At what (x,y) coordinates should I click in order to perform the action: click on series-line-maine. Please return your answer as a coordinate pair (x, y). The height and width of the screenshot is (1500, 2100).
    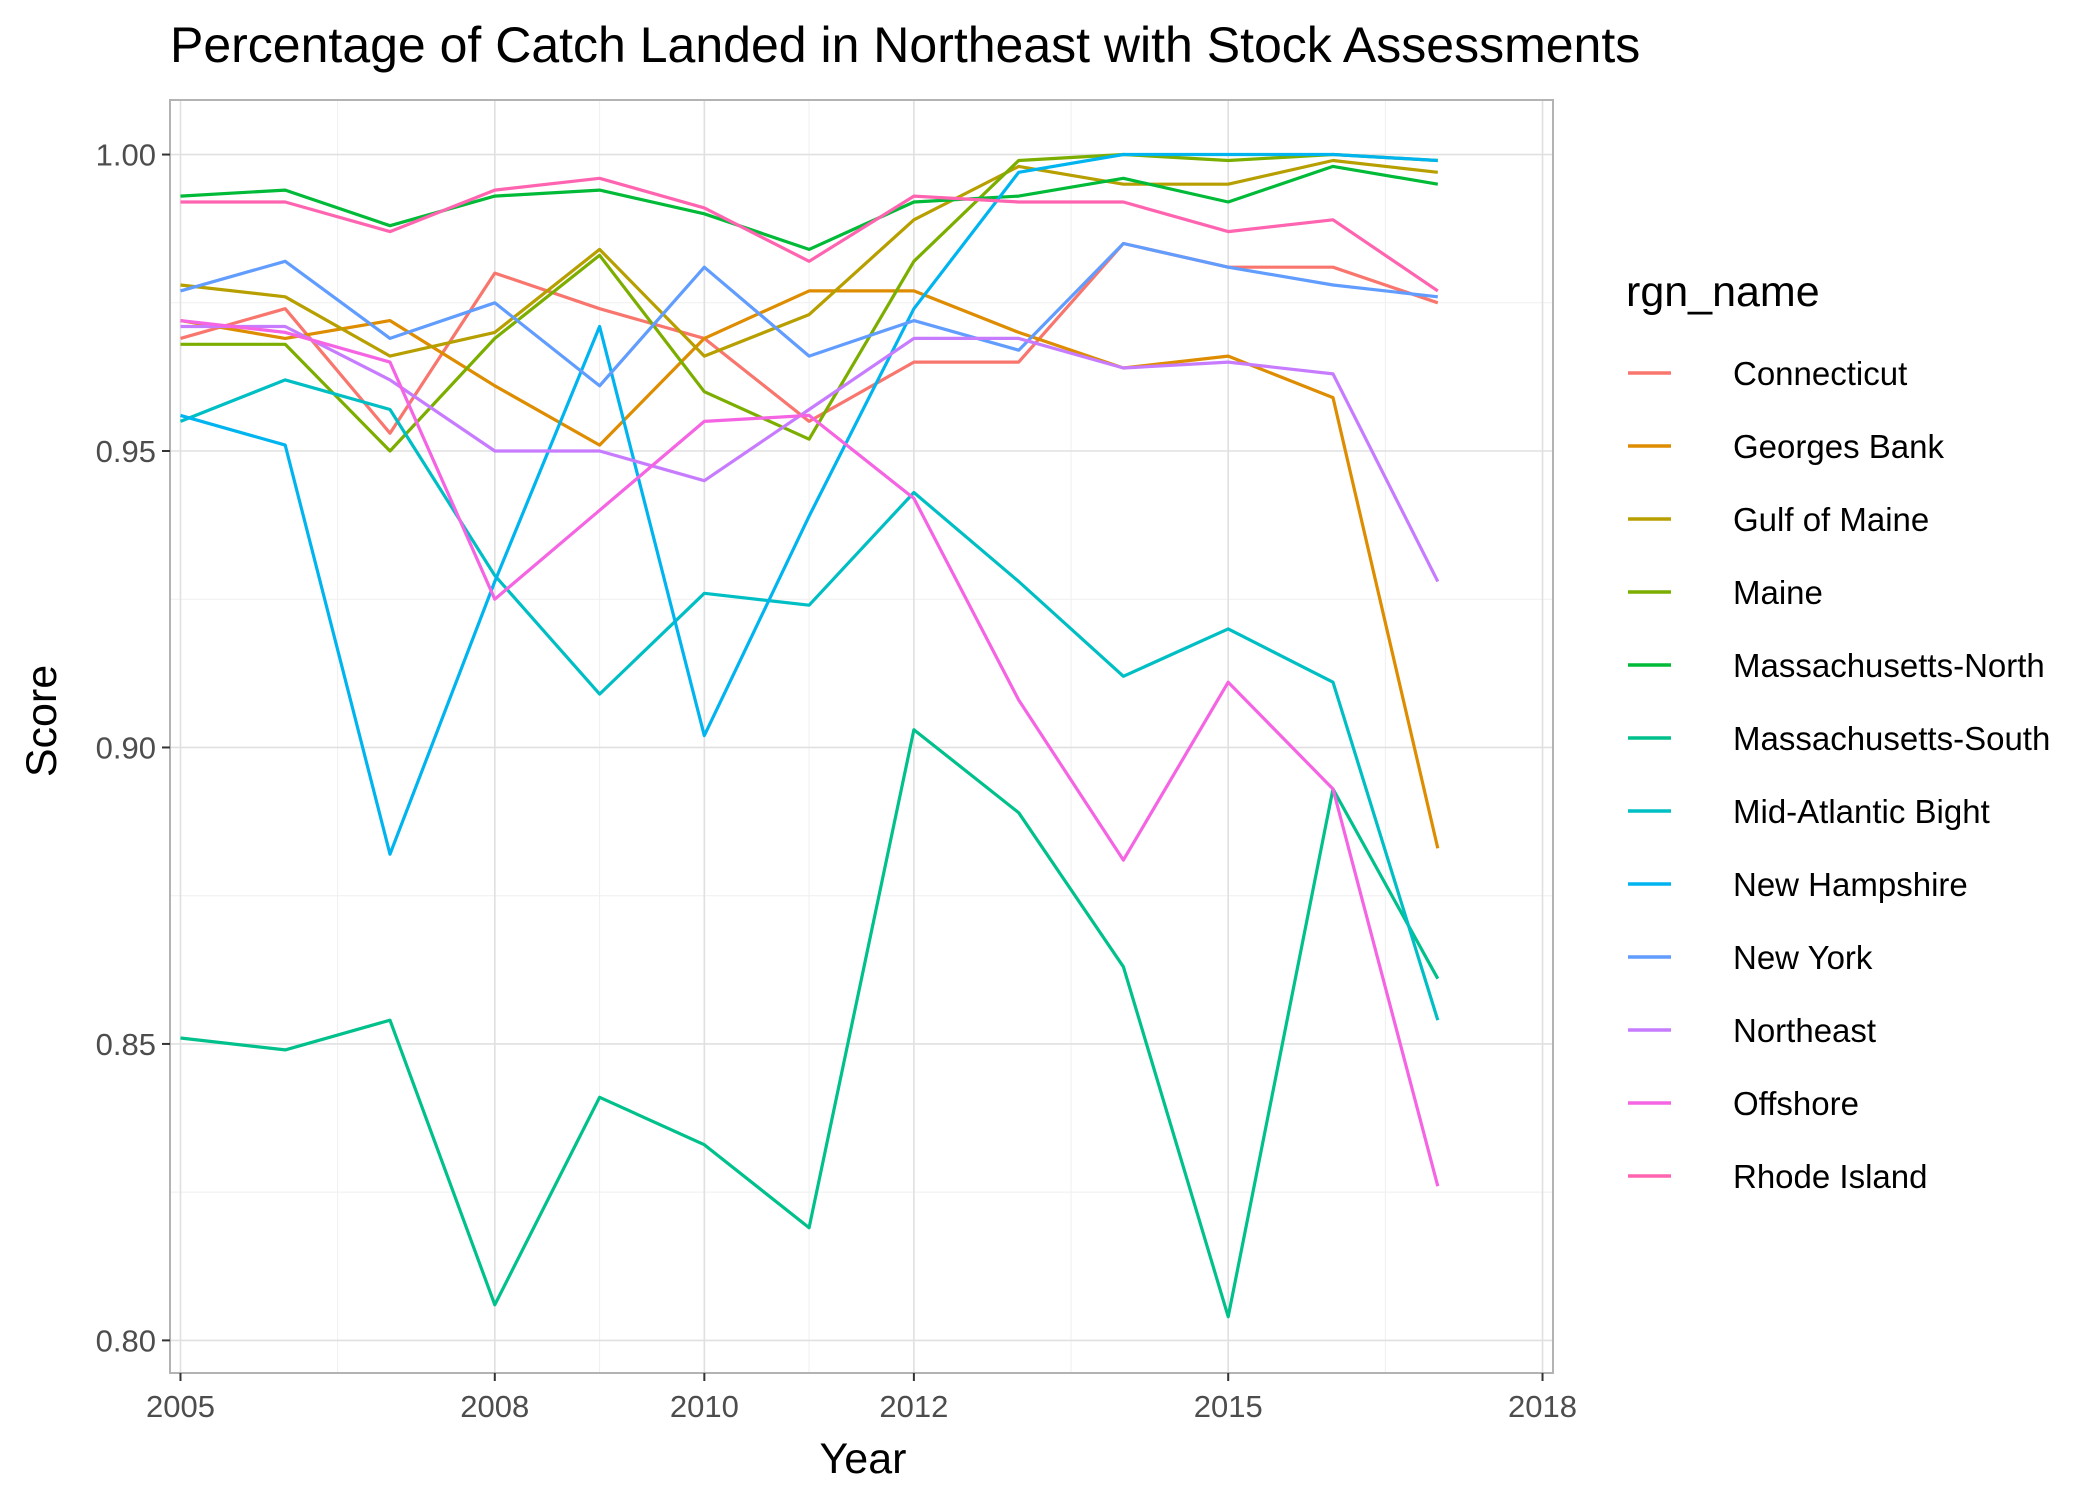
    Looking at the image, I should click on (809, 302).